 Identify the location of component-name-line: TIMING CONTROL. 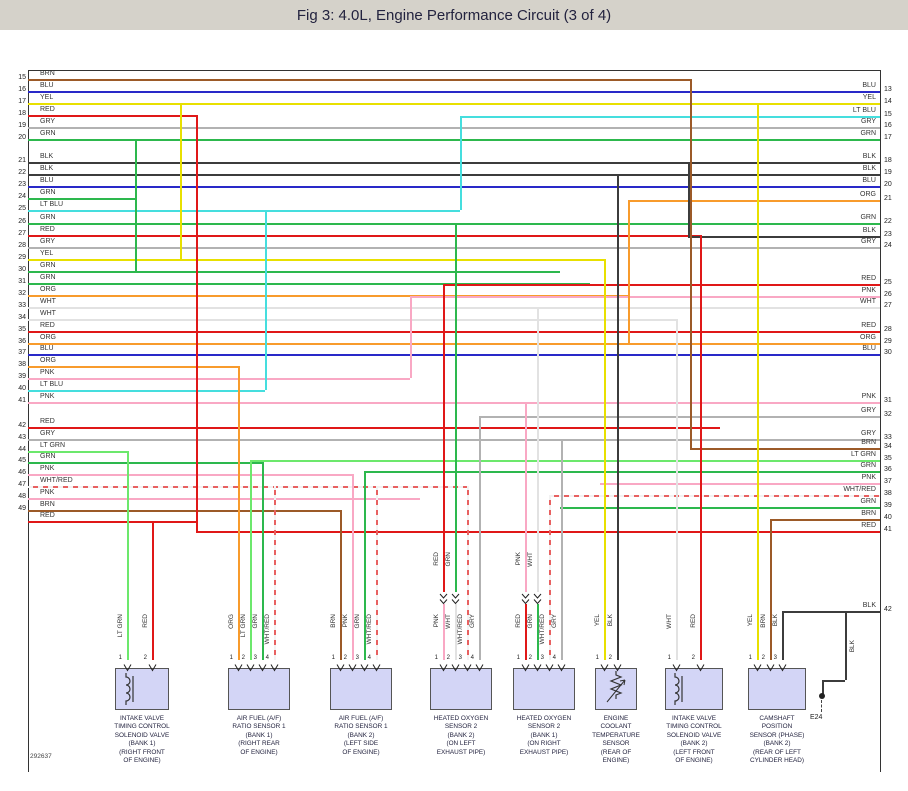
(694, 727).